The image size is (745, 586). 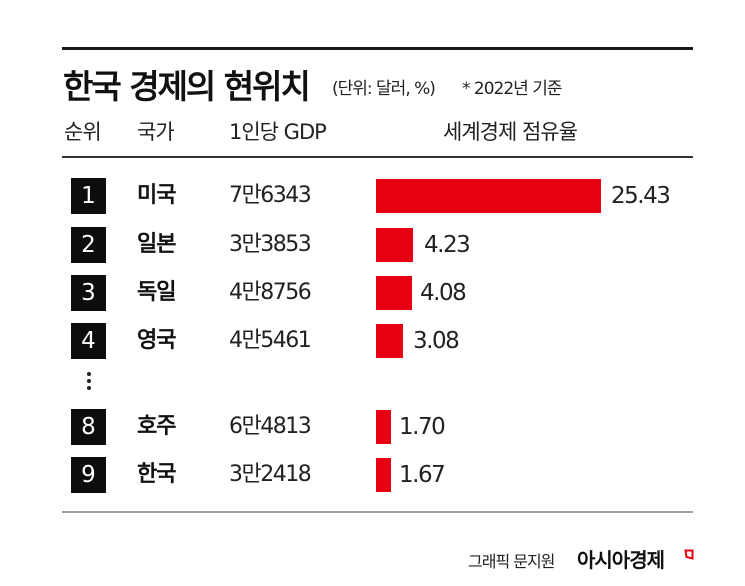 What do you see at coordinates (270, 340) in the screenshot?
I see `gdp-value: 4만5461` at bounding box center [270, 340].